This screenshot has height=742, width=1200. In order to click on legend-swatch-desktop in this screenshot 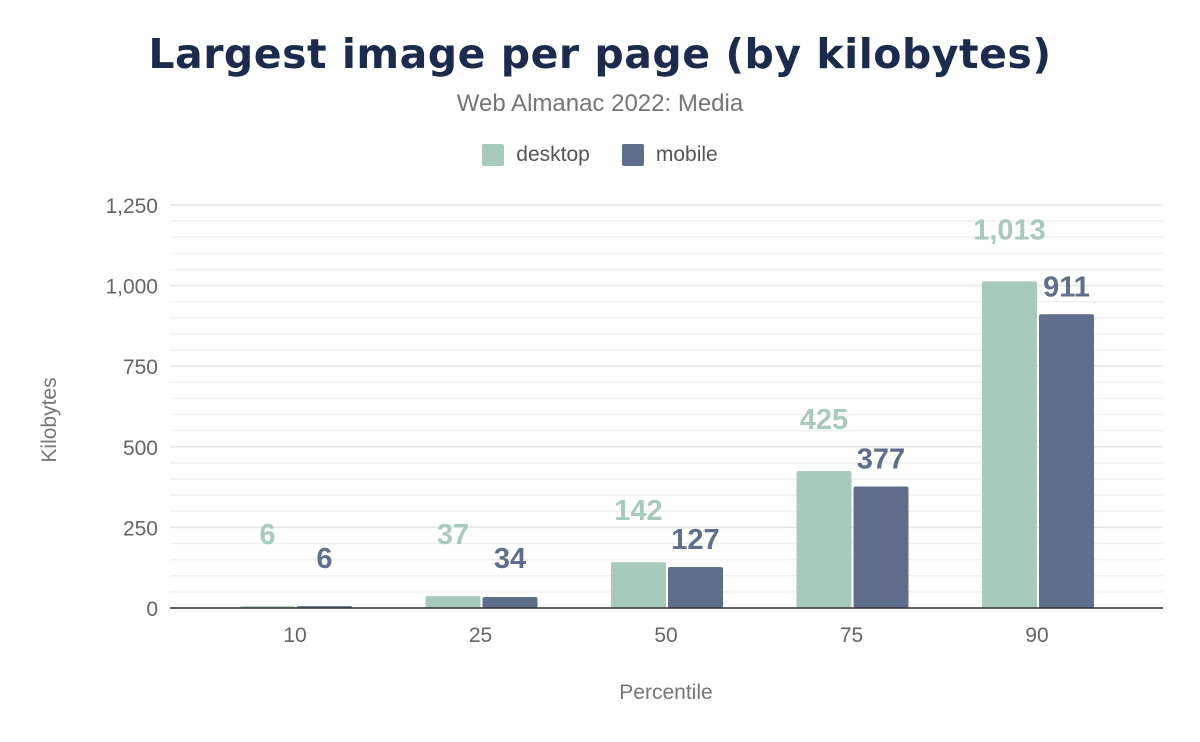, I will do `click(493, 155)`.